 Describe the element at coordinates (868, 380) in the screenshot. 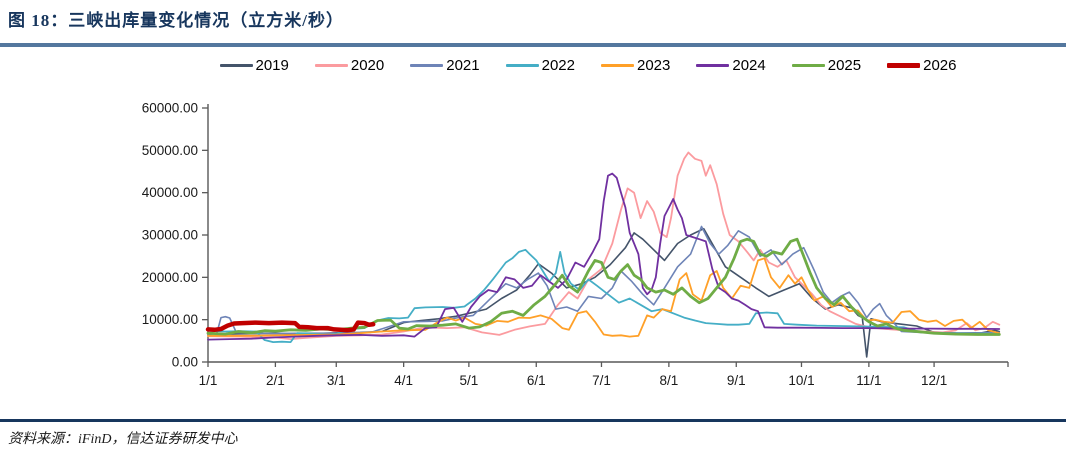

I see `x-tick-label: 11/1` at that location.